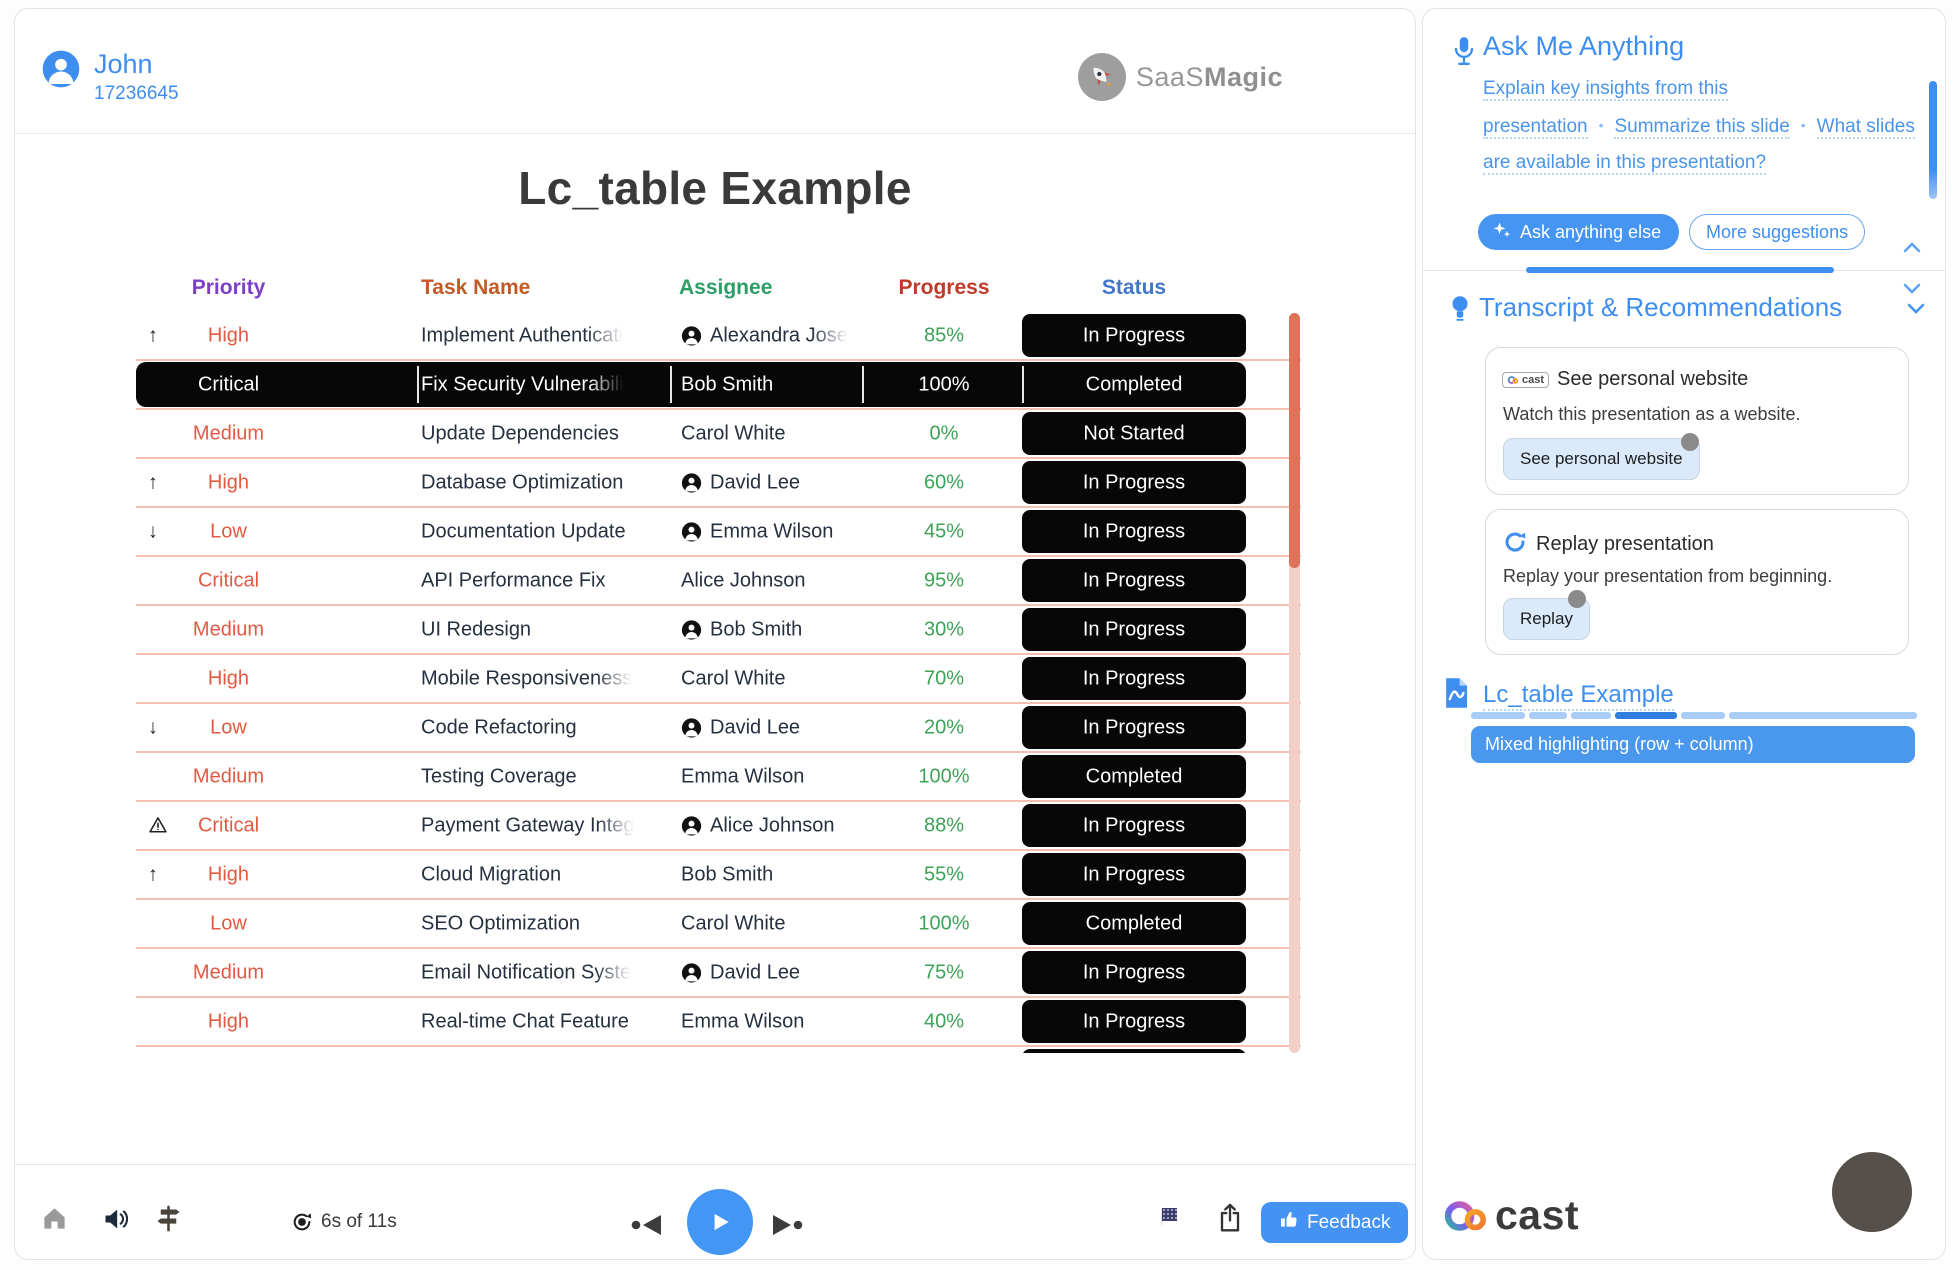 The height and width of the screenshot is (1270, 1960). Describe the element at coordinates (228, 923) in the screenshot. I see `priority-cell: Low` at that location.